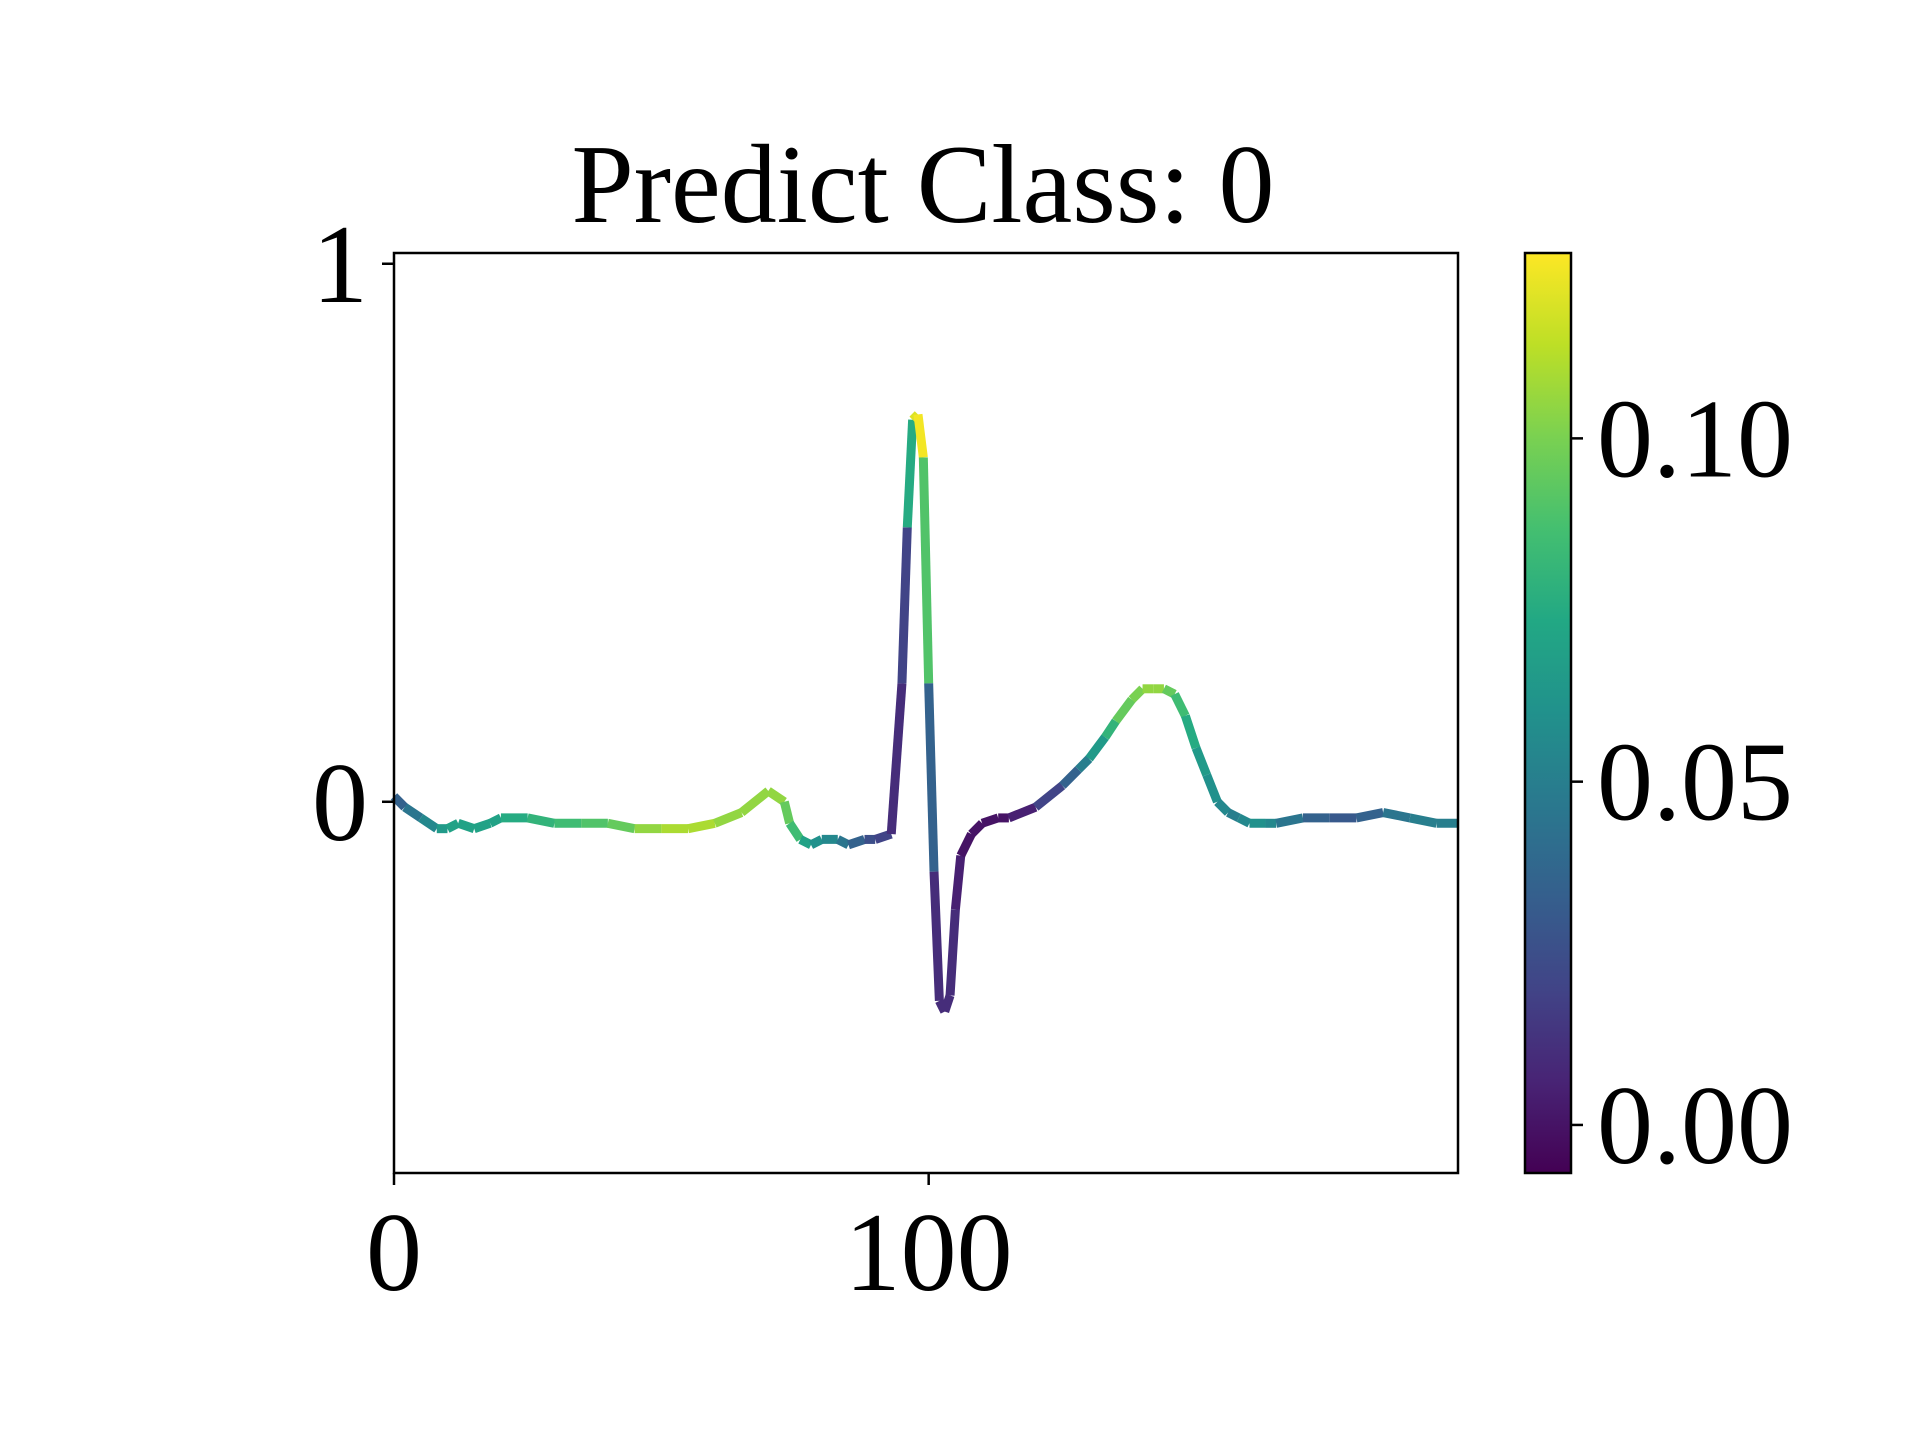 The image size is (1920, 1440). What do you see at coordinates (929, 1253) in the screenshot?
I see `x-tick-label: 100` at bounding box center [929, 1253].